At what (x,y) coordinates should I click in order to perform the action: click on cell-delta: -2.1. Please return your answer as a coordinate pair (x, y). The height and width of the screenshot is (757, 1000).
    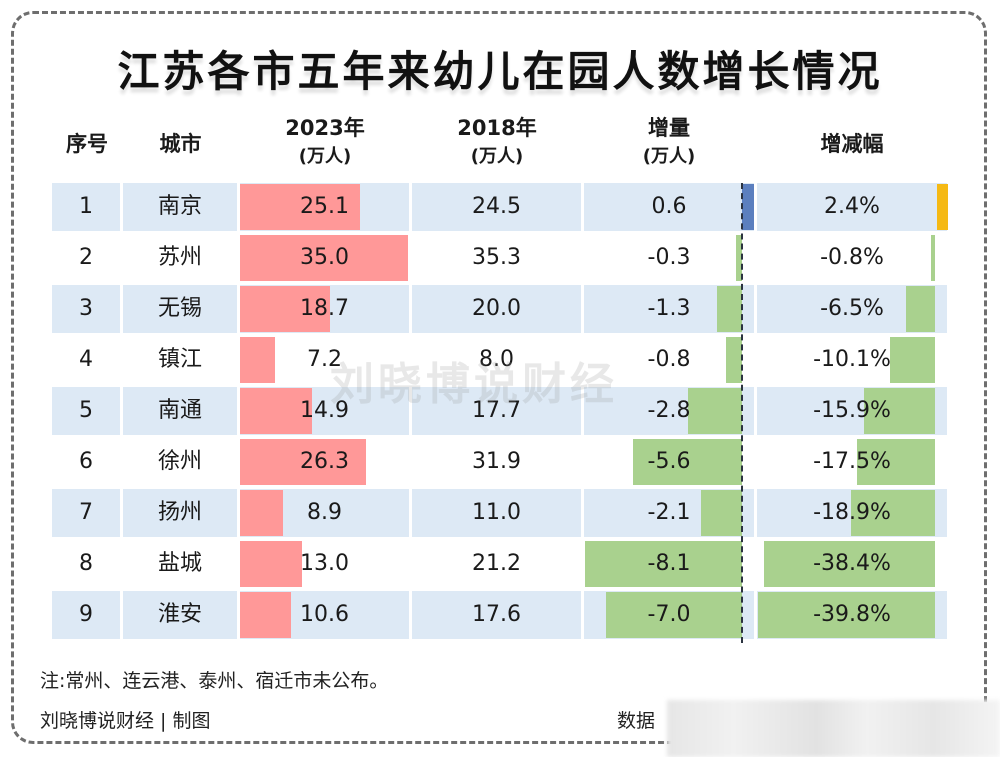
    Looking at the image, I should click on (669, 513).